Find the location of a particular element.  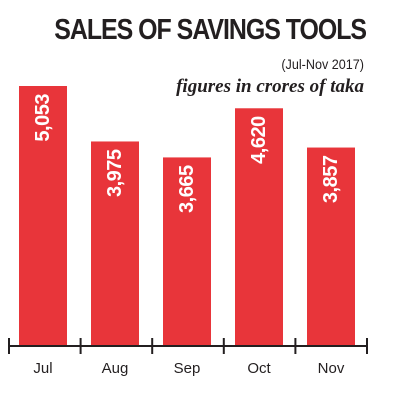

bar-jul is located at coordinates (43, 216).